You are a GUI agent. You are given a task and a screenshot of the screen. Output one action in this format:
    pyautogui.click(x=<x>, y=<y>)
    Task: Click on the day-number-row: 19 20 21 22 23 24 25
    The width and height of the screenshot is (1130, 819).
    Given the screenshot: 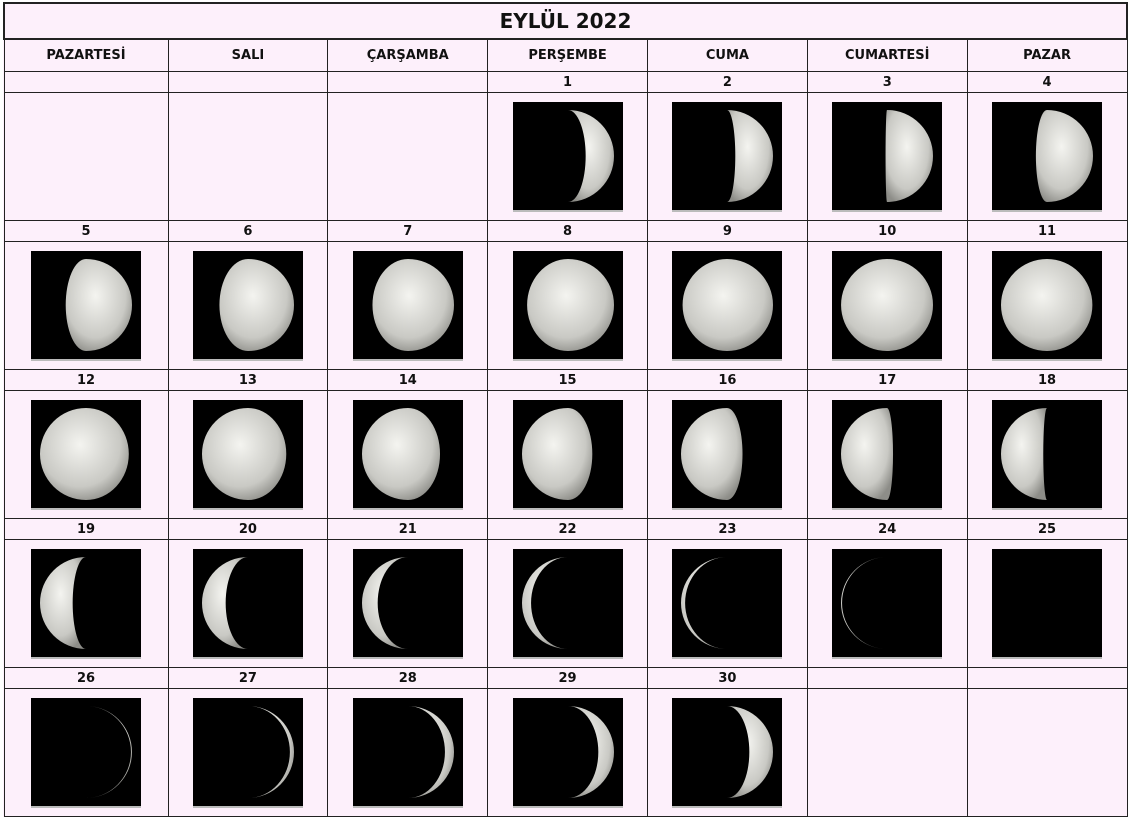 What is the action you would take?
    pyautogui.click(x=565, y=529)
    